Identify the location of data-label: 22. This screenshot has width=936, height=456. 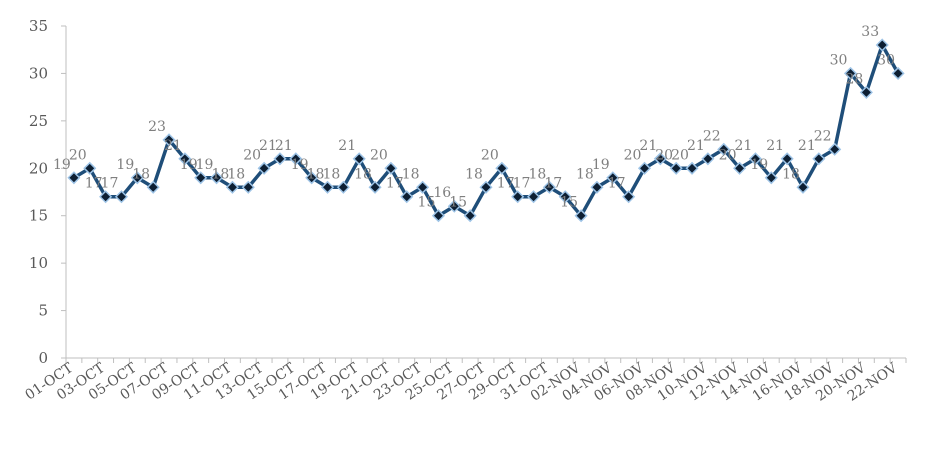
(823, 136).